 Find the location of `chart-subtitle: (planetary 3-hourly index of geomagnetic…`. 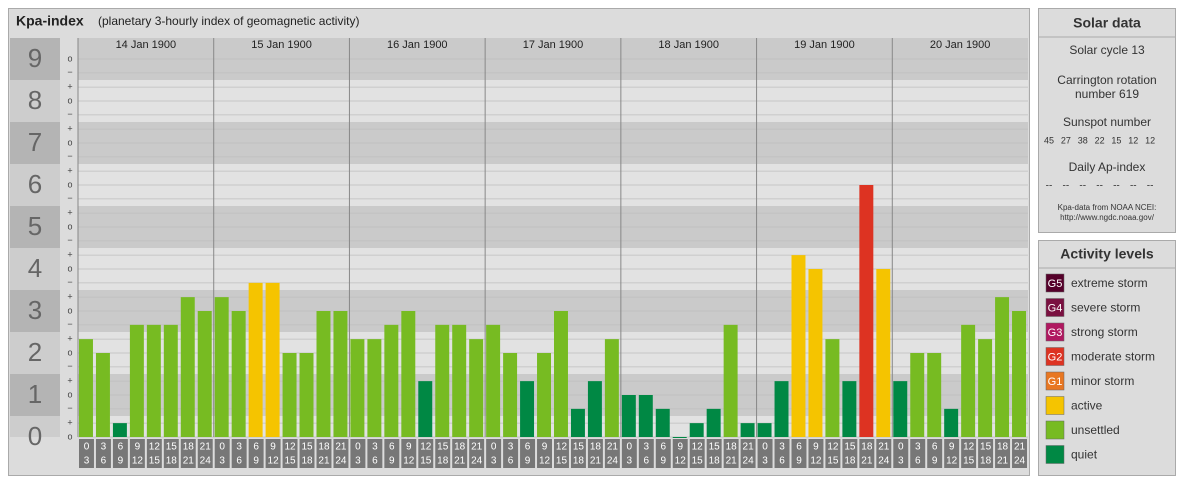

chart-subtitle: (planetary 3-hourly index of geomagnetic… is located at coordinates (228, 21).